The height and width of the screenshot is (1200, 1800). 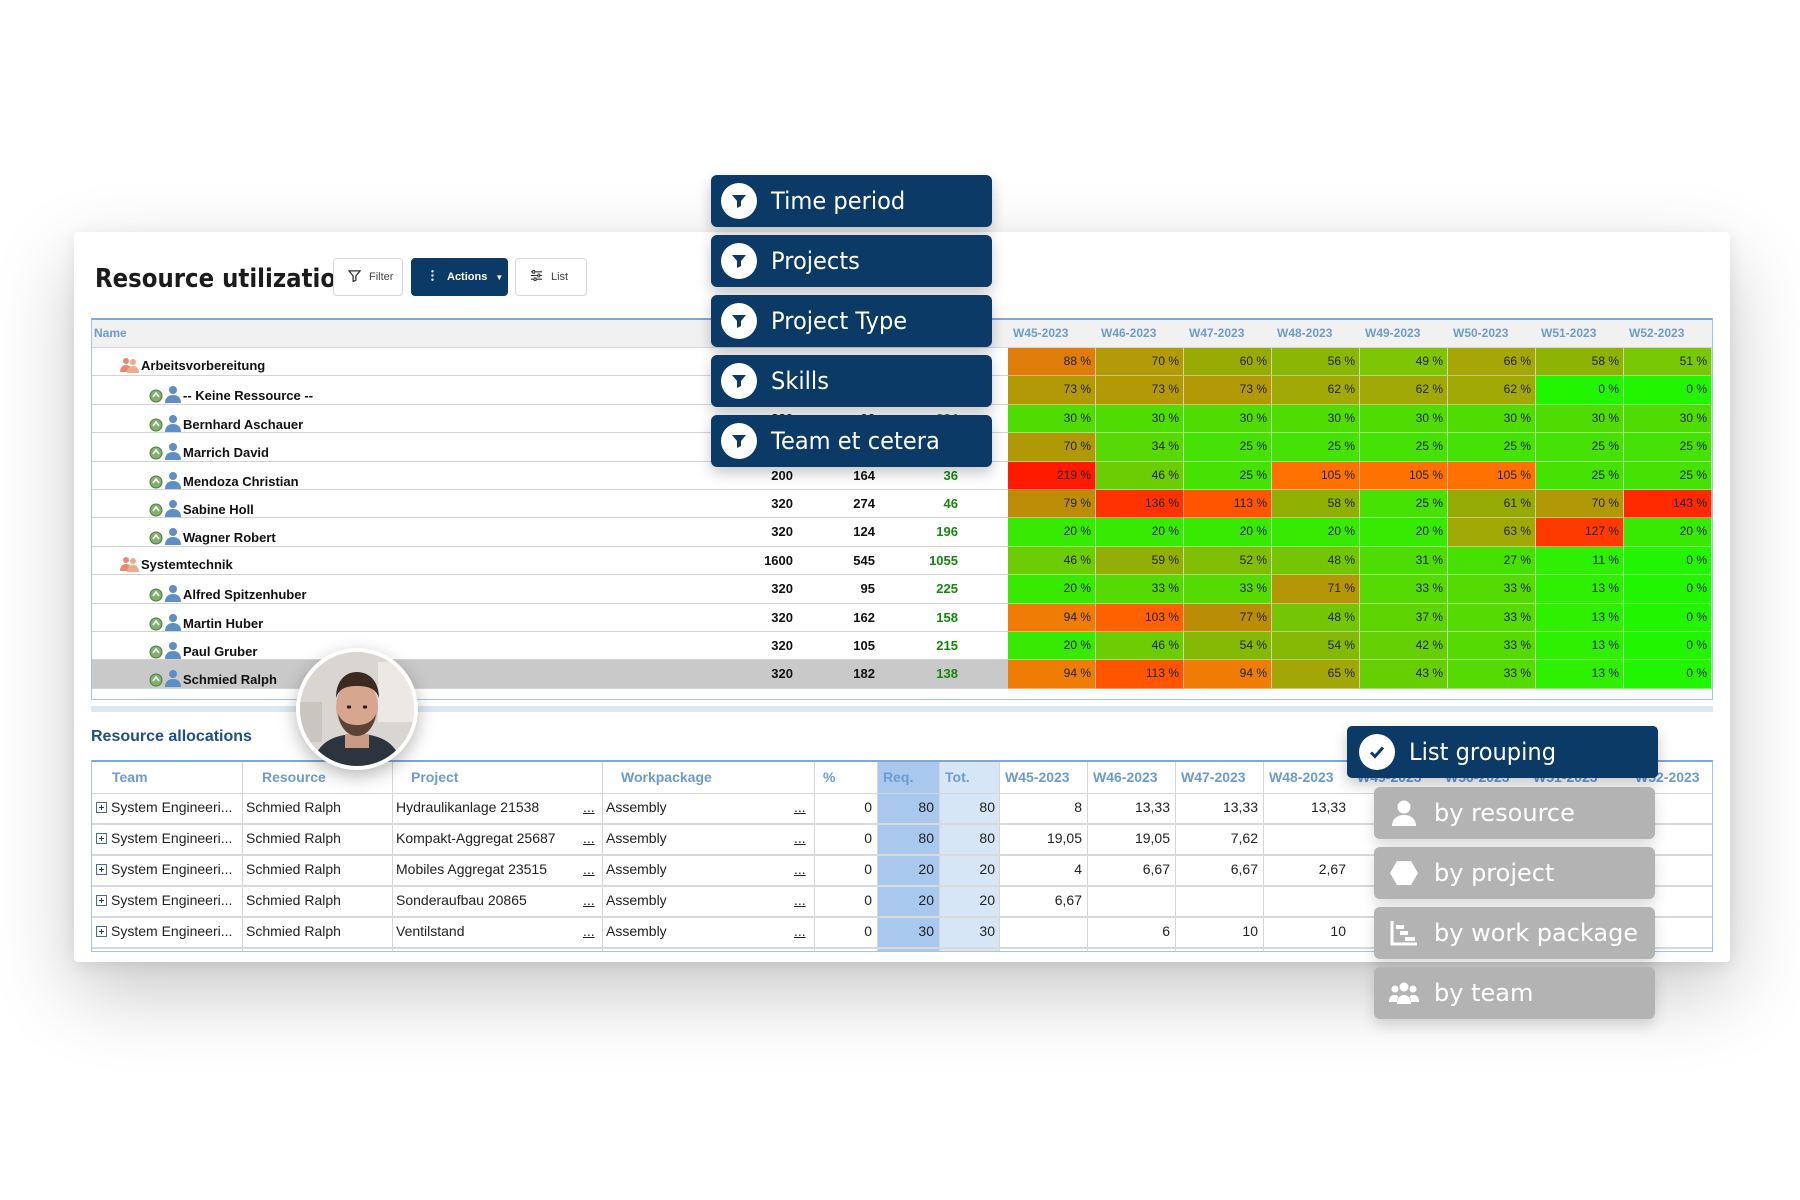 I want to click on utilization-cell: 62 %, so click(x=1404, y=390).